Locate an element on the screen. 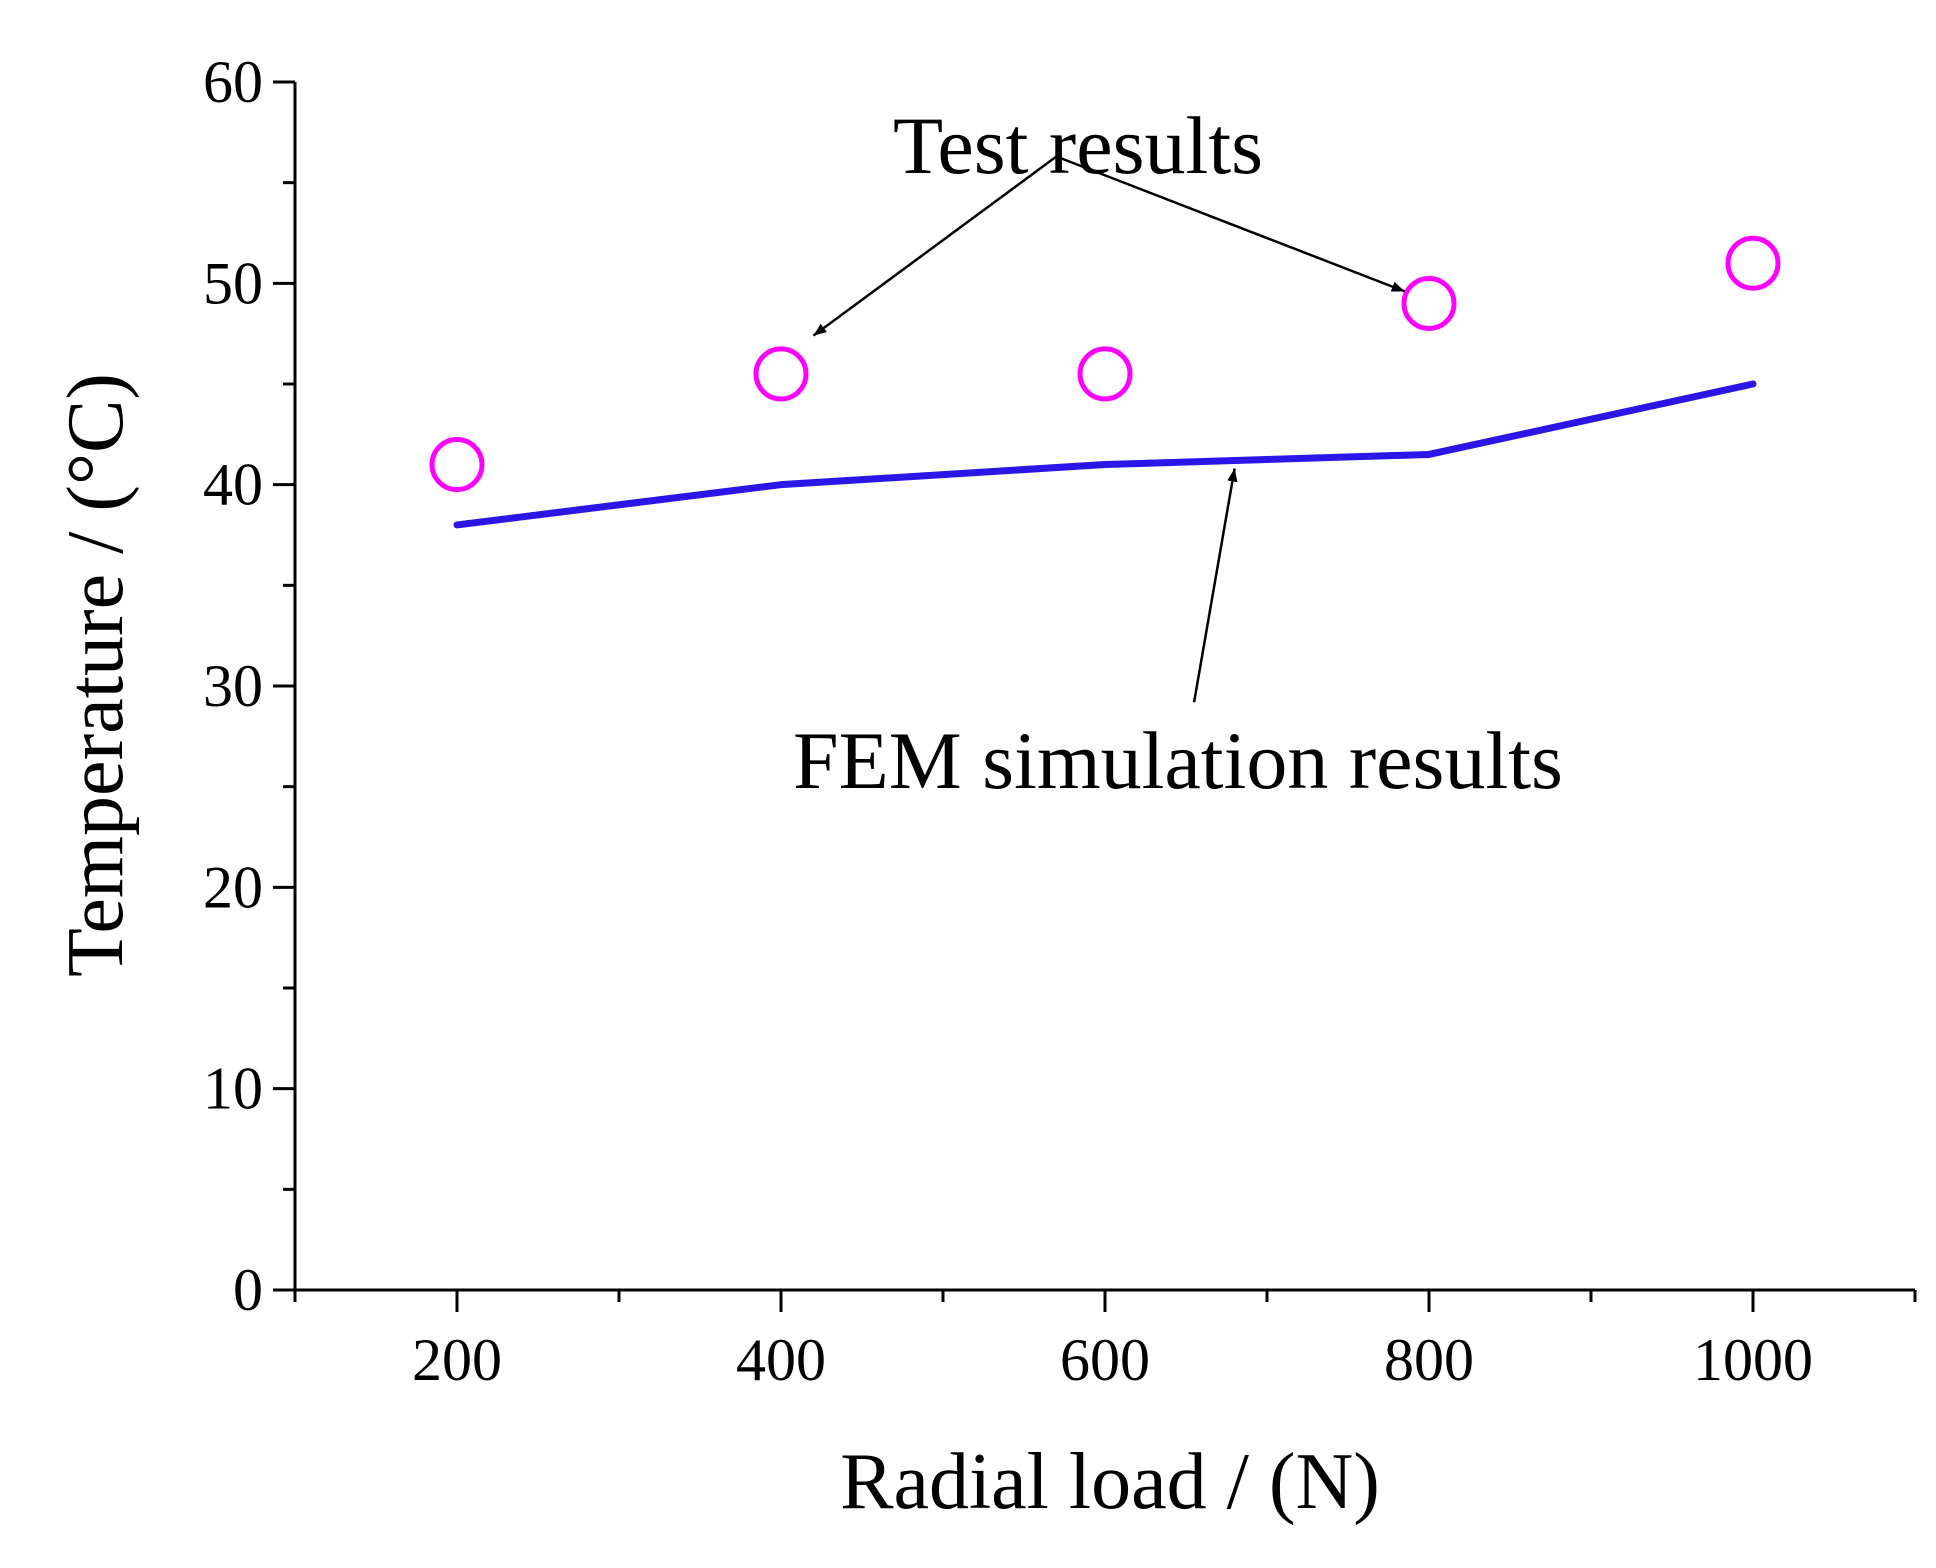  y-tick-label: 10 is located at coordinates (233, 1089).